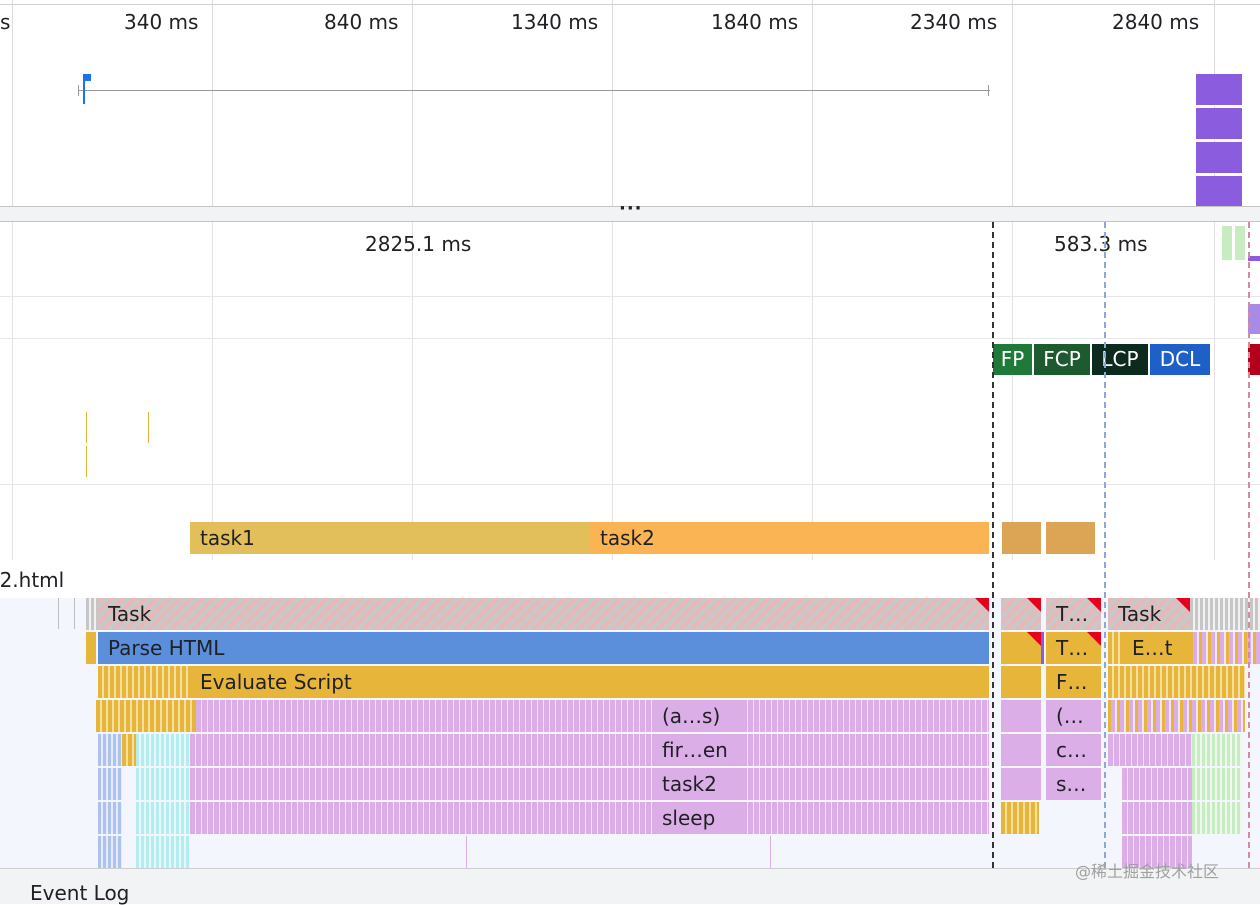  I want to click on js-call-first-function: fir…en, so click(697, 750).